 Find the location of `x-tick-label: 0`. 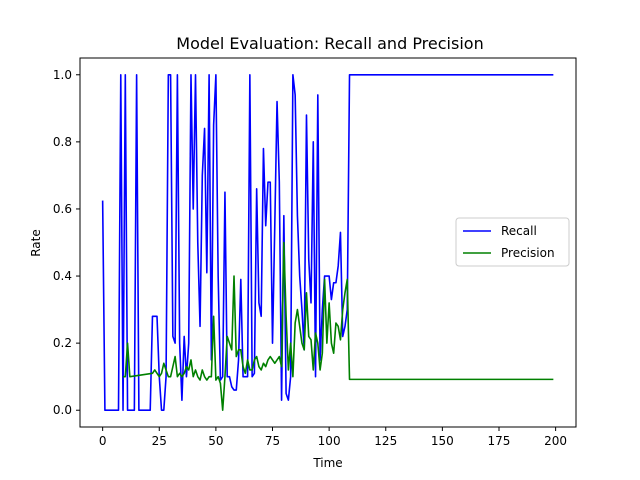

x-tick-label: 0 is located at coordinates (103, 441).